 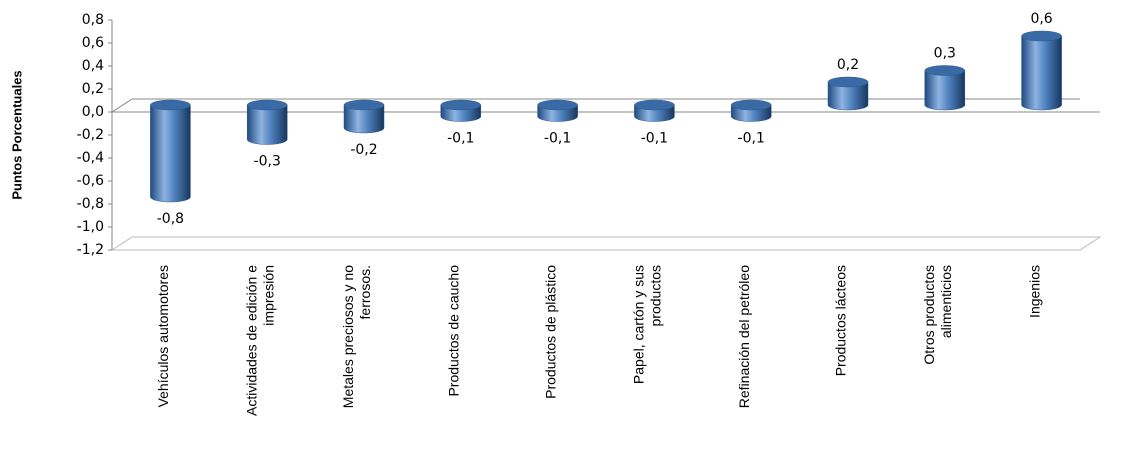 What do you see at coordinates (122, 105) in the screenshot?
I see `zero-side` at bounding box center [122, 105].